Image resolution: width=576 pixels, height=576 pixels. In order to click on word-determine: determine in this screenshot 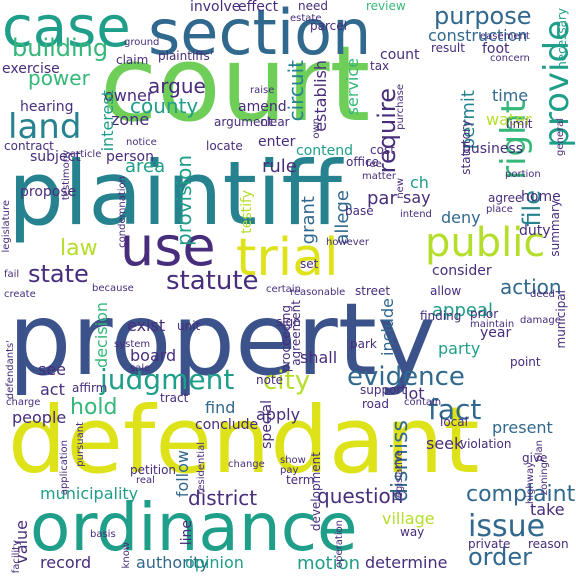, I will do `click(406, 562)`.